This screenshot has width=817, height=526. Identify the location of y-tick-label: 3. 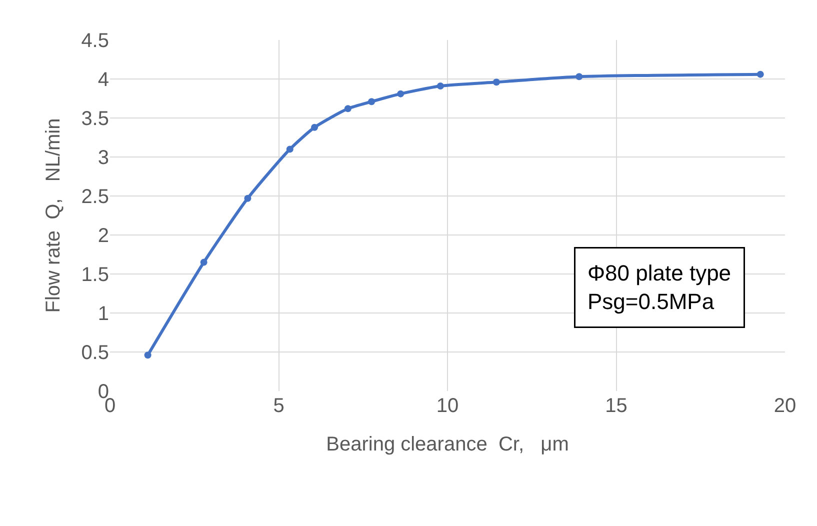
(103, 158).